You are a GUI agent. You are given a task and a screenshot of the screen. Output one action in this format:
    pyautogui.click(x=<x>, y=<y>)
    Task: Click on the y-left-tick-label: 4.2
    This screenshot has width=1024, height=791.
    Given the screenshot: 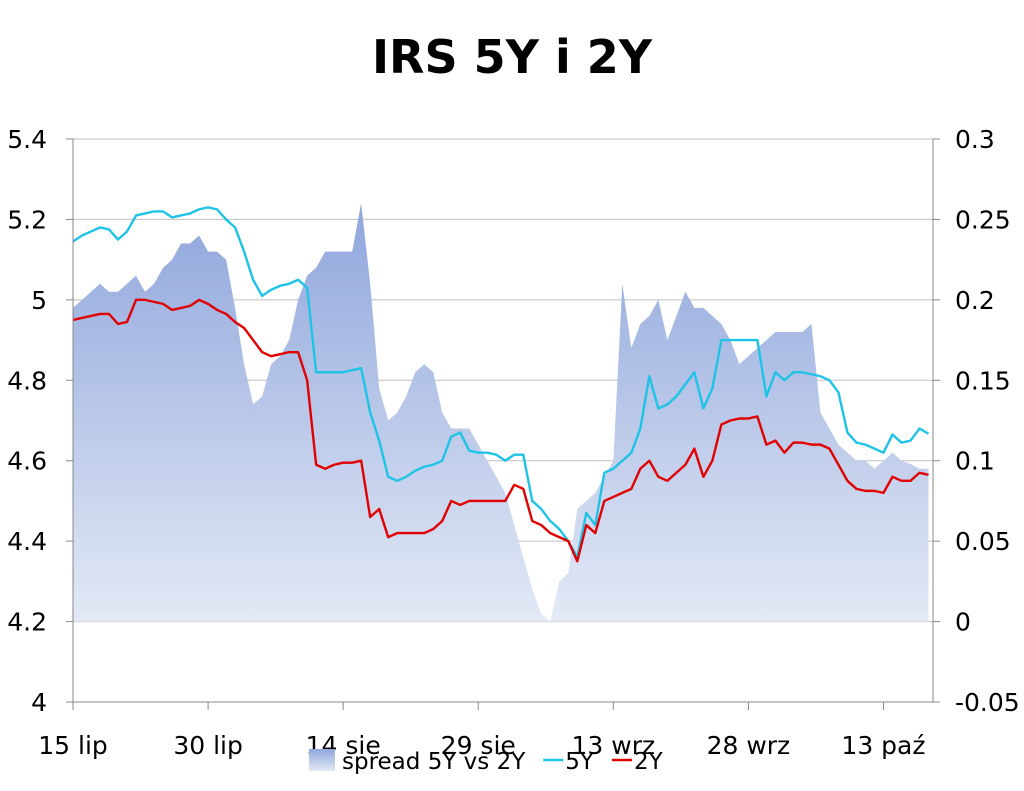 What is the action you would take?
    pyautogui.click(x=27, y=622)
    